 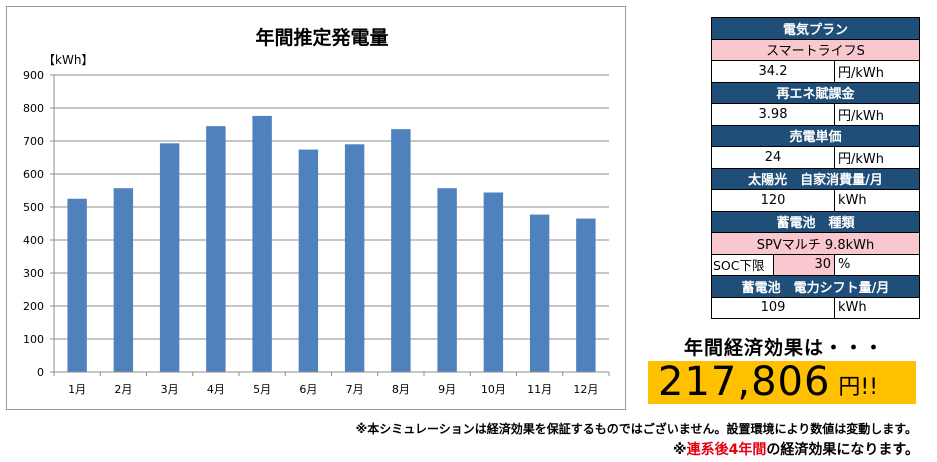 I want to click on y-tick-label: 900, so click(x=33, y=75).